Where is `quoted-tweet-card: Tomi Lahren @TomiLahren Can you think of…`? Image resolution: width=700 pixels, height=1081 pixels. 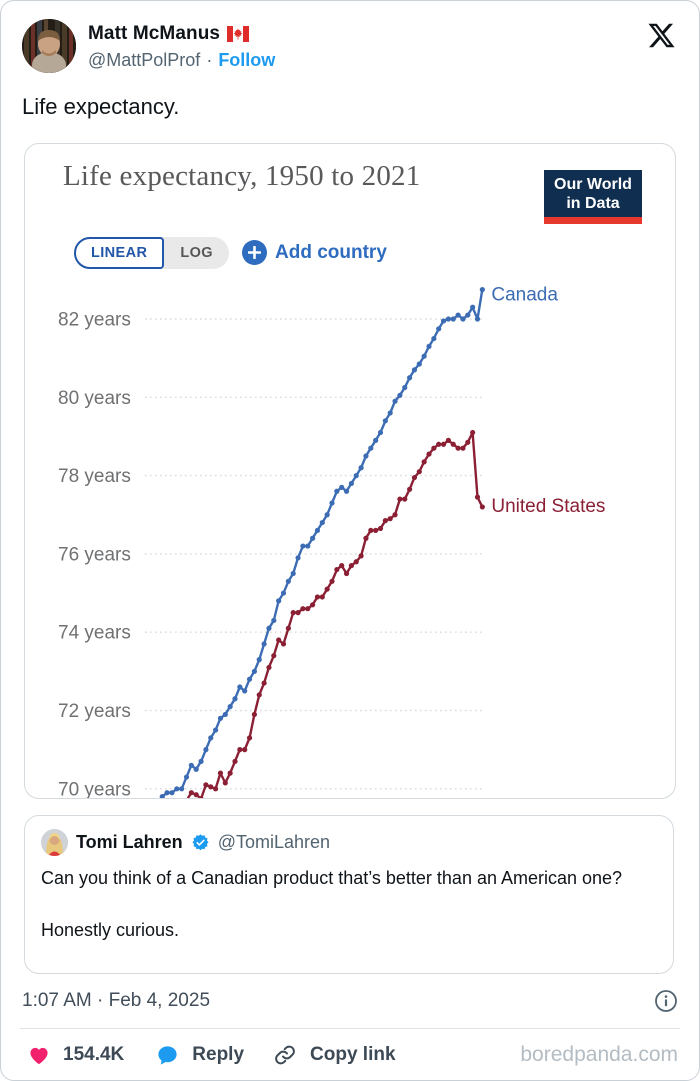 quoted-tweet-card: Tomi Lahren @TomiLahren Can you think of… is located at coordinates (349, 894).